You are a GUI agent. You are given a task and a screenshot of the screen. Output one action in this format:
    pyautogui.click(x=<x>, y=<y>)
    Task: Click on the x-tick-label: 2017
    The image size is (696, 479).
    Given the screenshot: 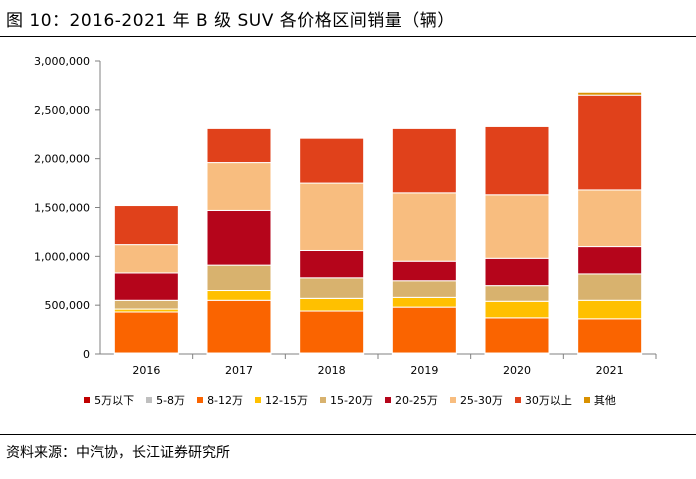 What is the action you would take?
    pyautogui.click(x=239, y=370)
    